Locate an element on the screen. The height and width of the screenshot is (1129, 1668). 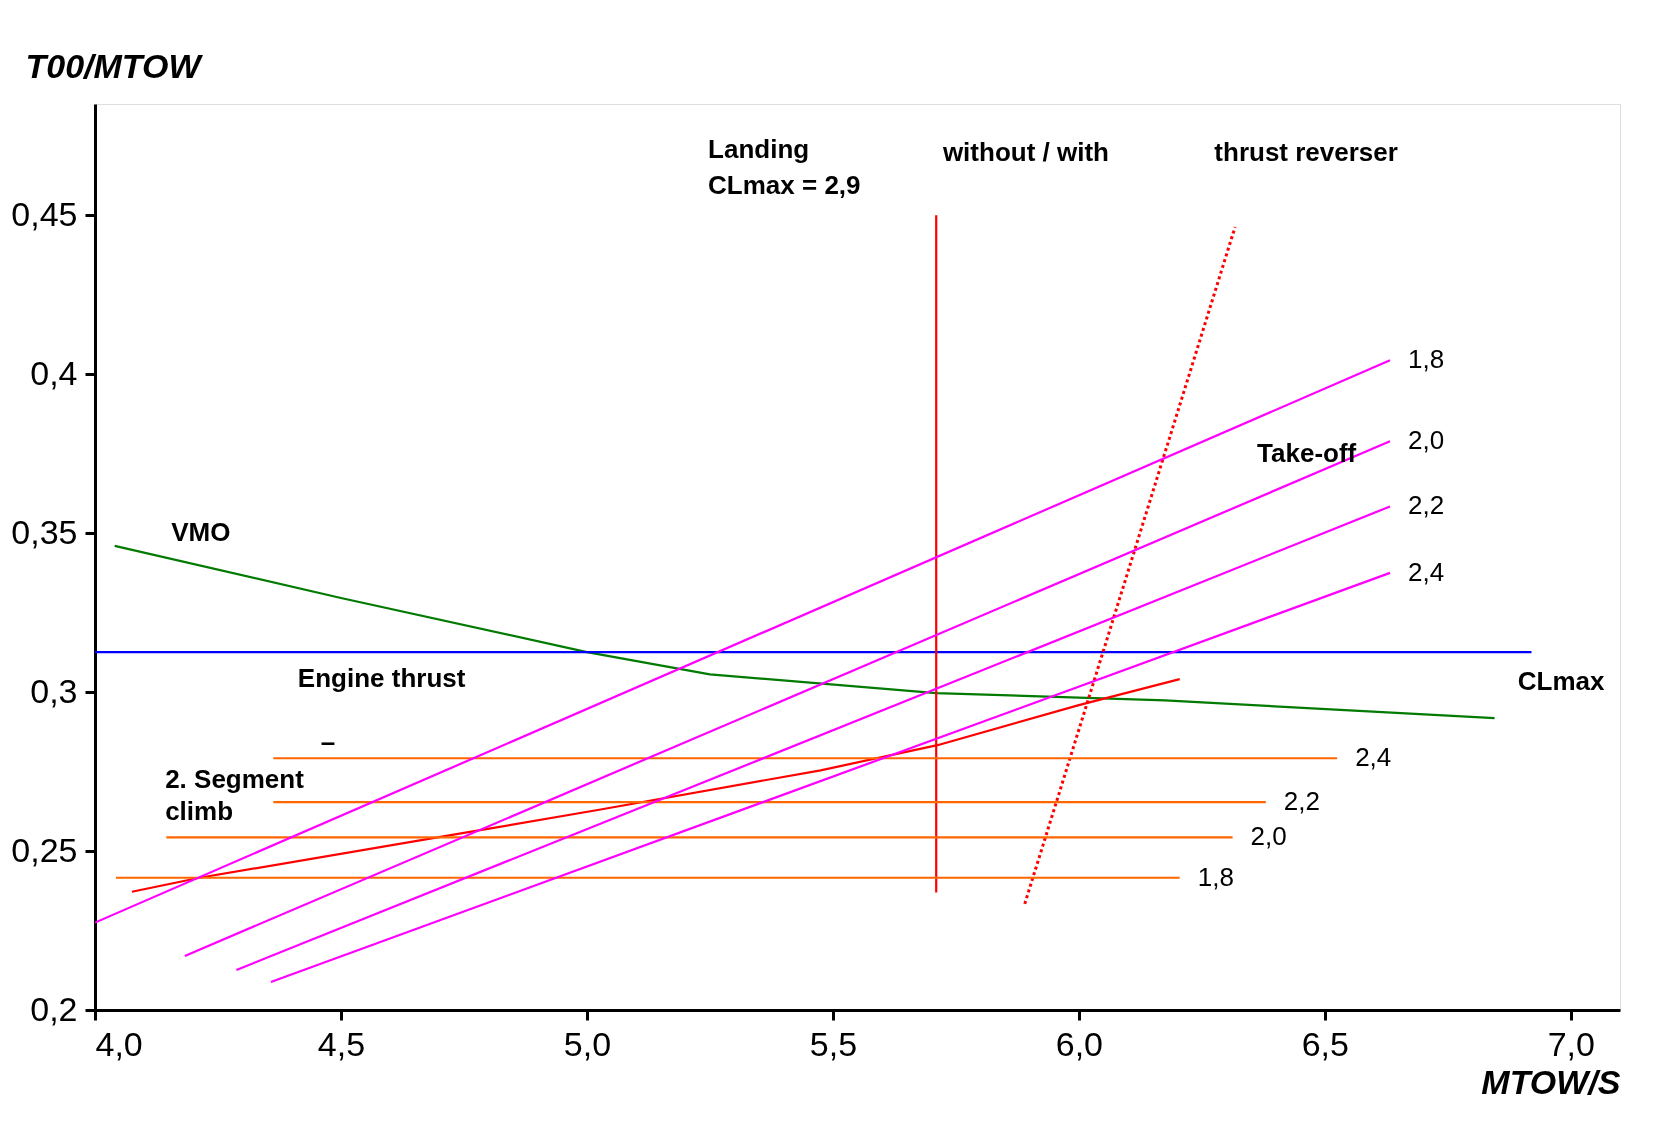
y-tick-label: 0,4 is located at coordinates (54, 372).